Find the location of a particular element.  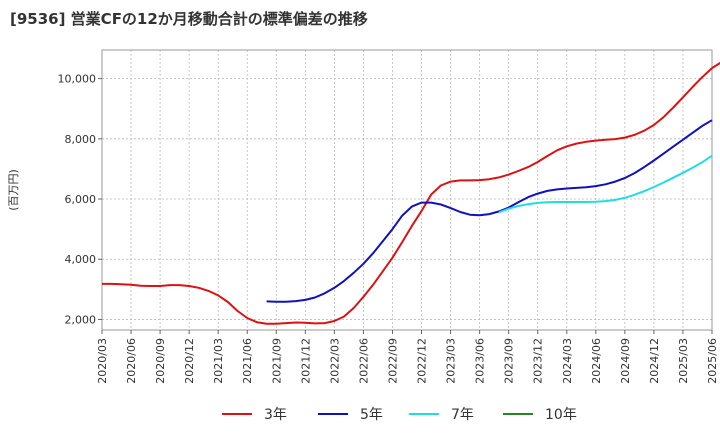

x-tick-label: 2022/12 is located at coordinates (422, 361).